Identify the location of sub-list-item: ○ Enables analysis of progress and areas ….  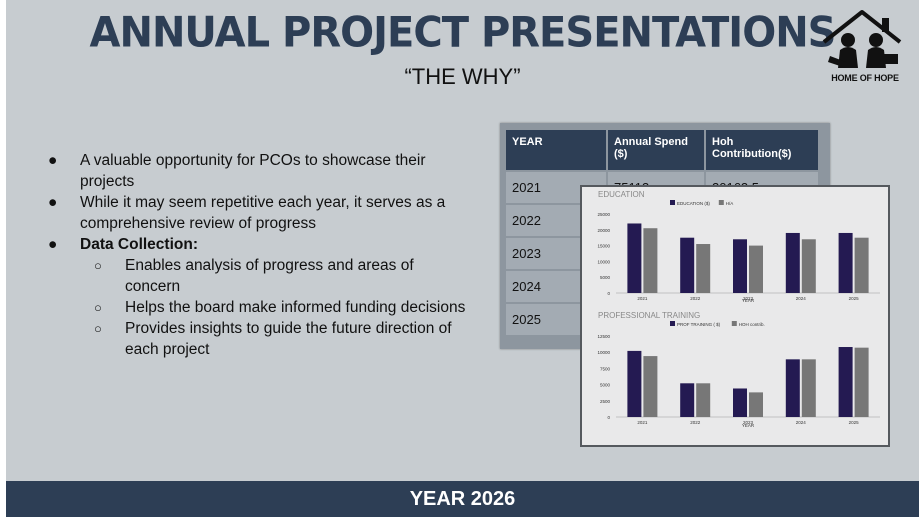
(254, 276).